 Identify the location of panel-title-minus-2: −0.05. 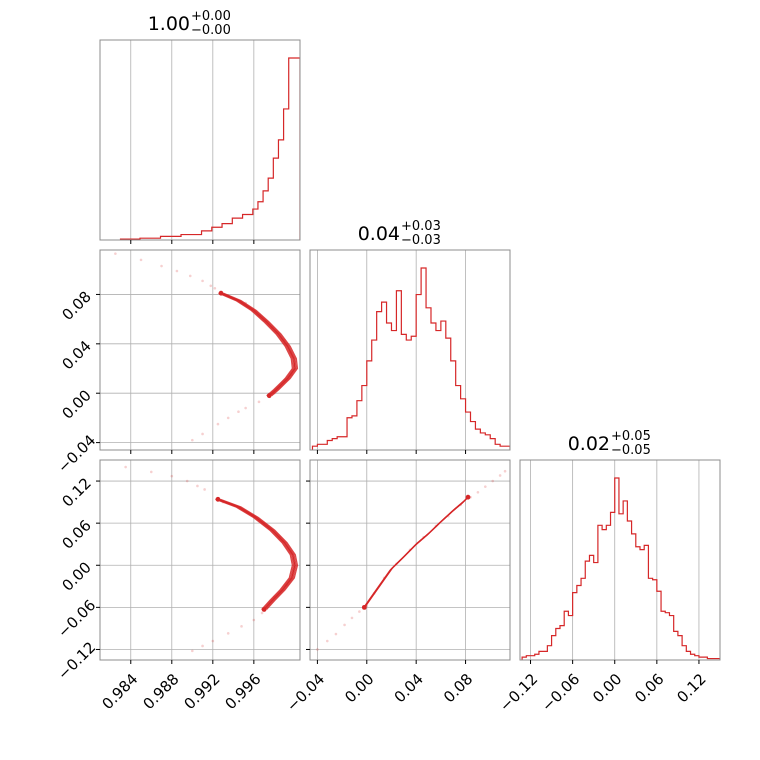
(631, 450).